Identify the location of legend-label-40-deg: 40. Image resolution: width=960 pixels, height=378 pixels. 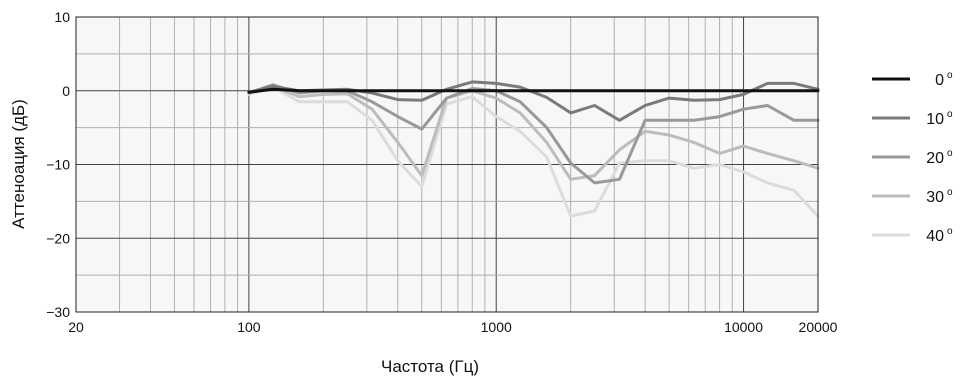
(935, 236).